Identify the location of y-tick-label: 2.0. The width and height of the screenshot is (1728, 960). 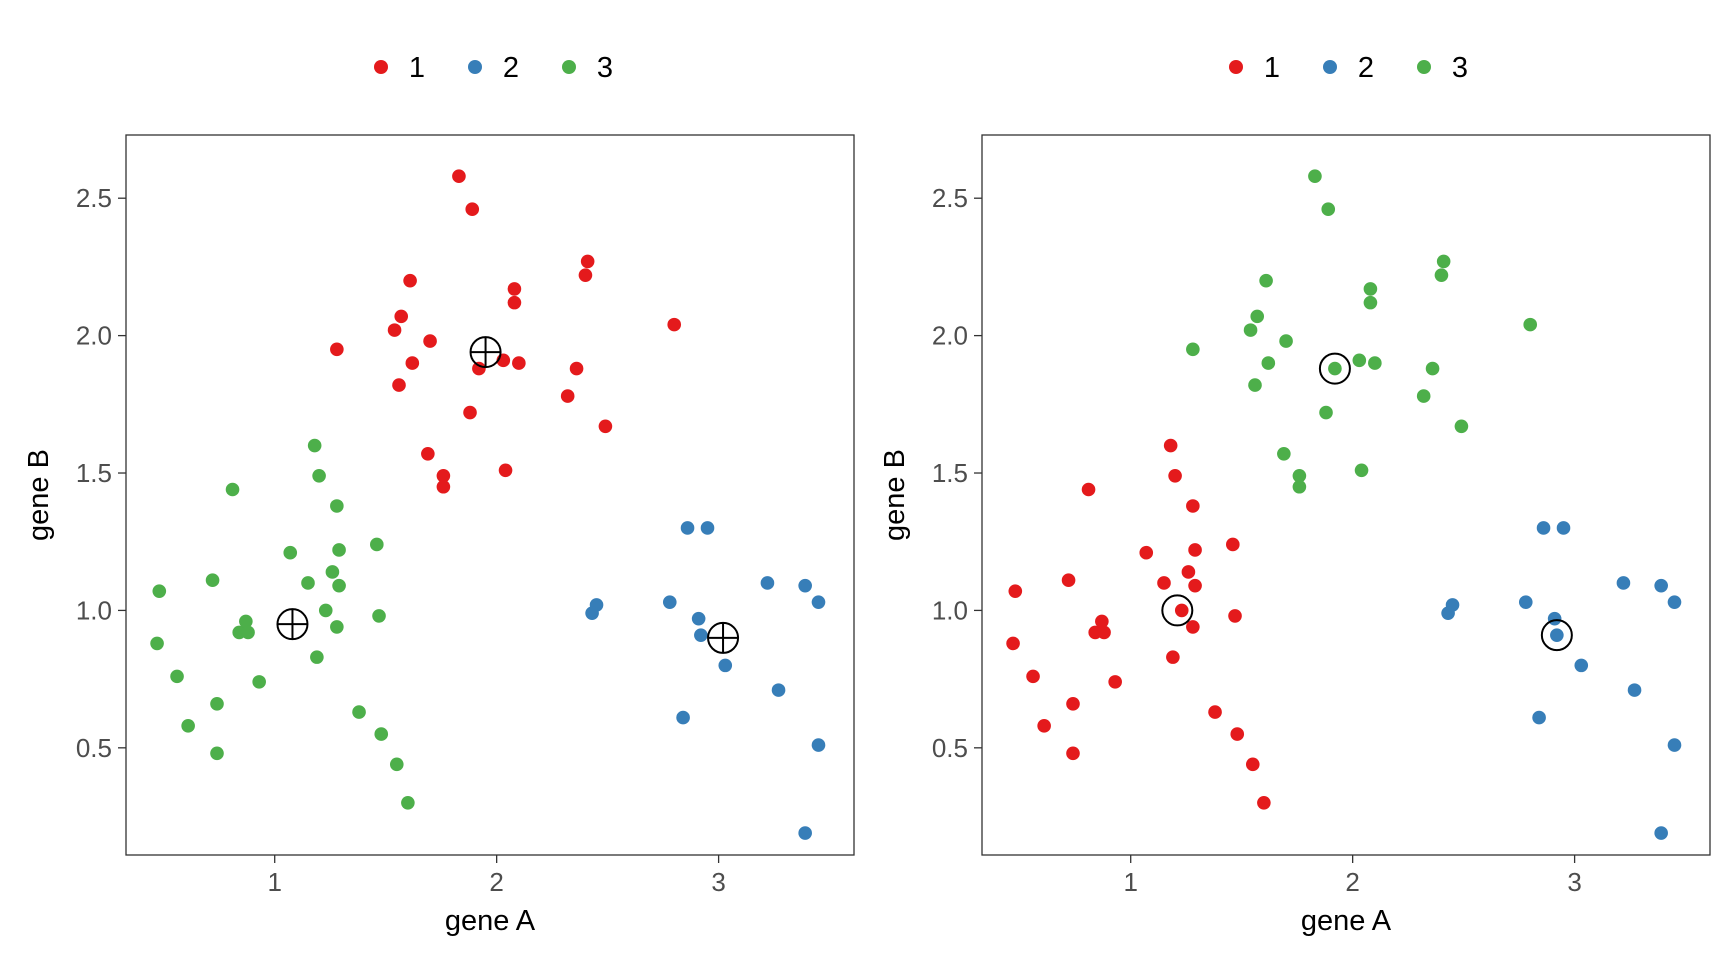
(950, 336).